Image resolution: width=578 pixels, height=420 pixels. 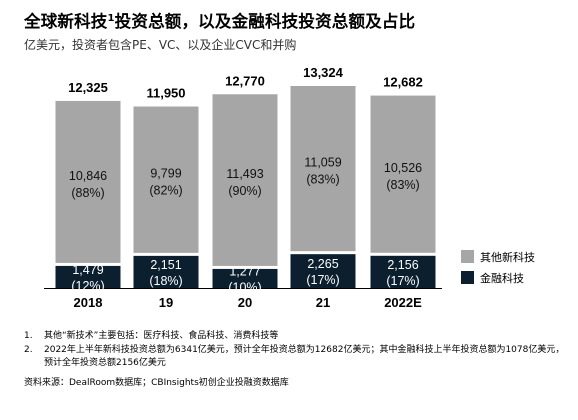 What do you see at coordinates (322, 163) in the screenshot?
I see `label-other-value-21: 11,059` at bounding box center [322, 163].